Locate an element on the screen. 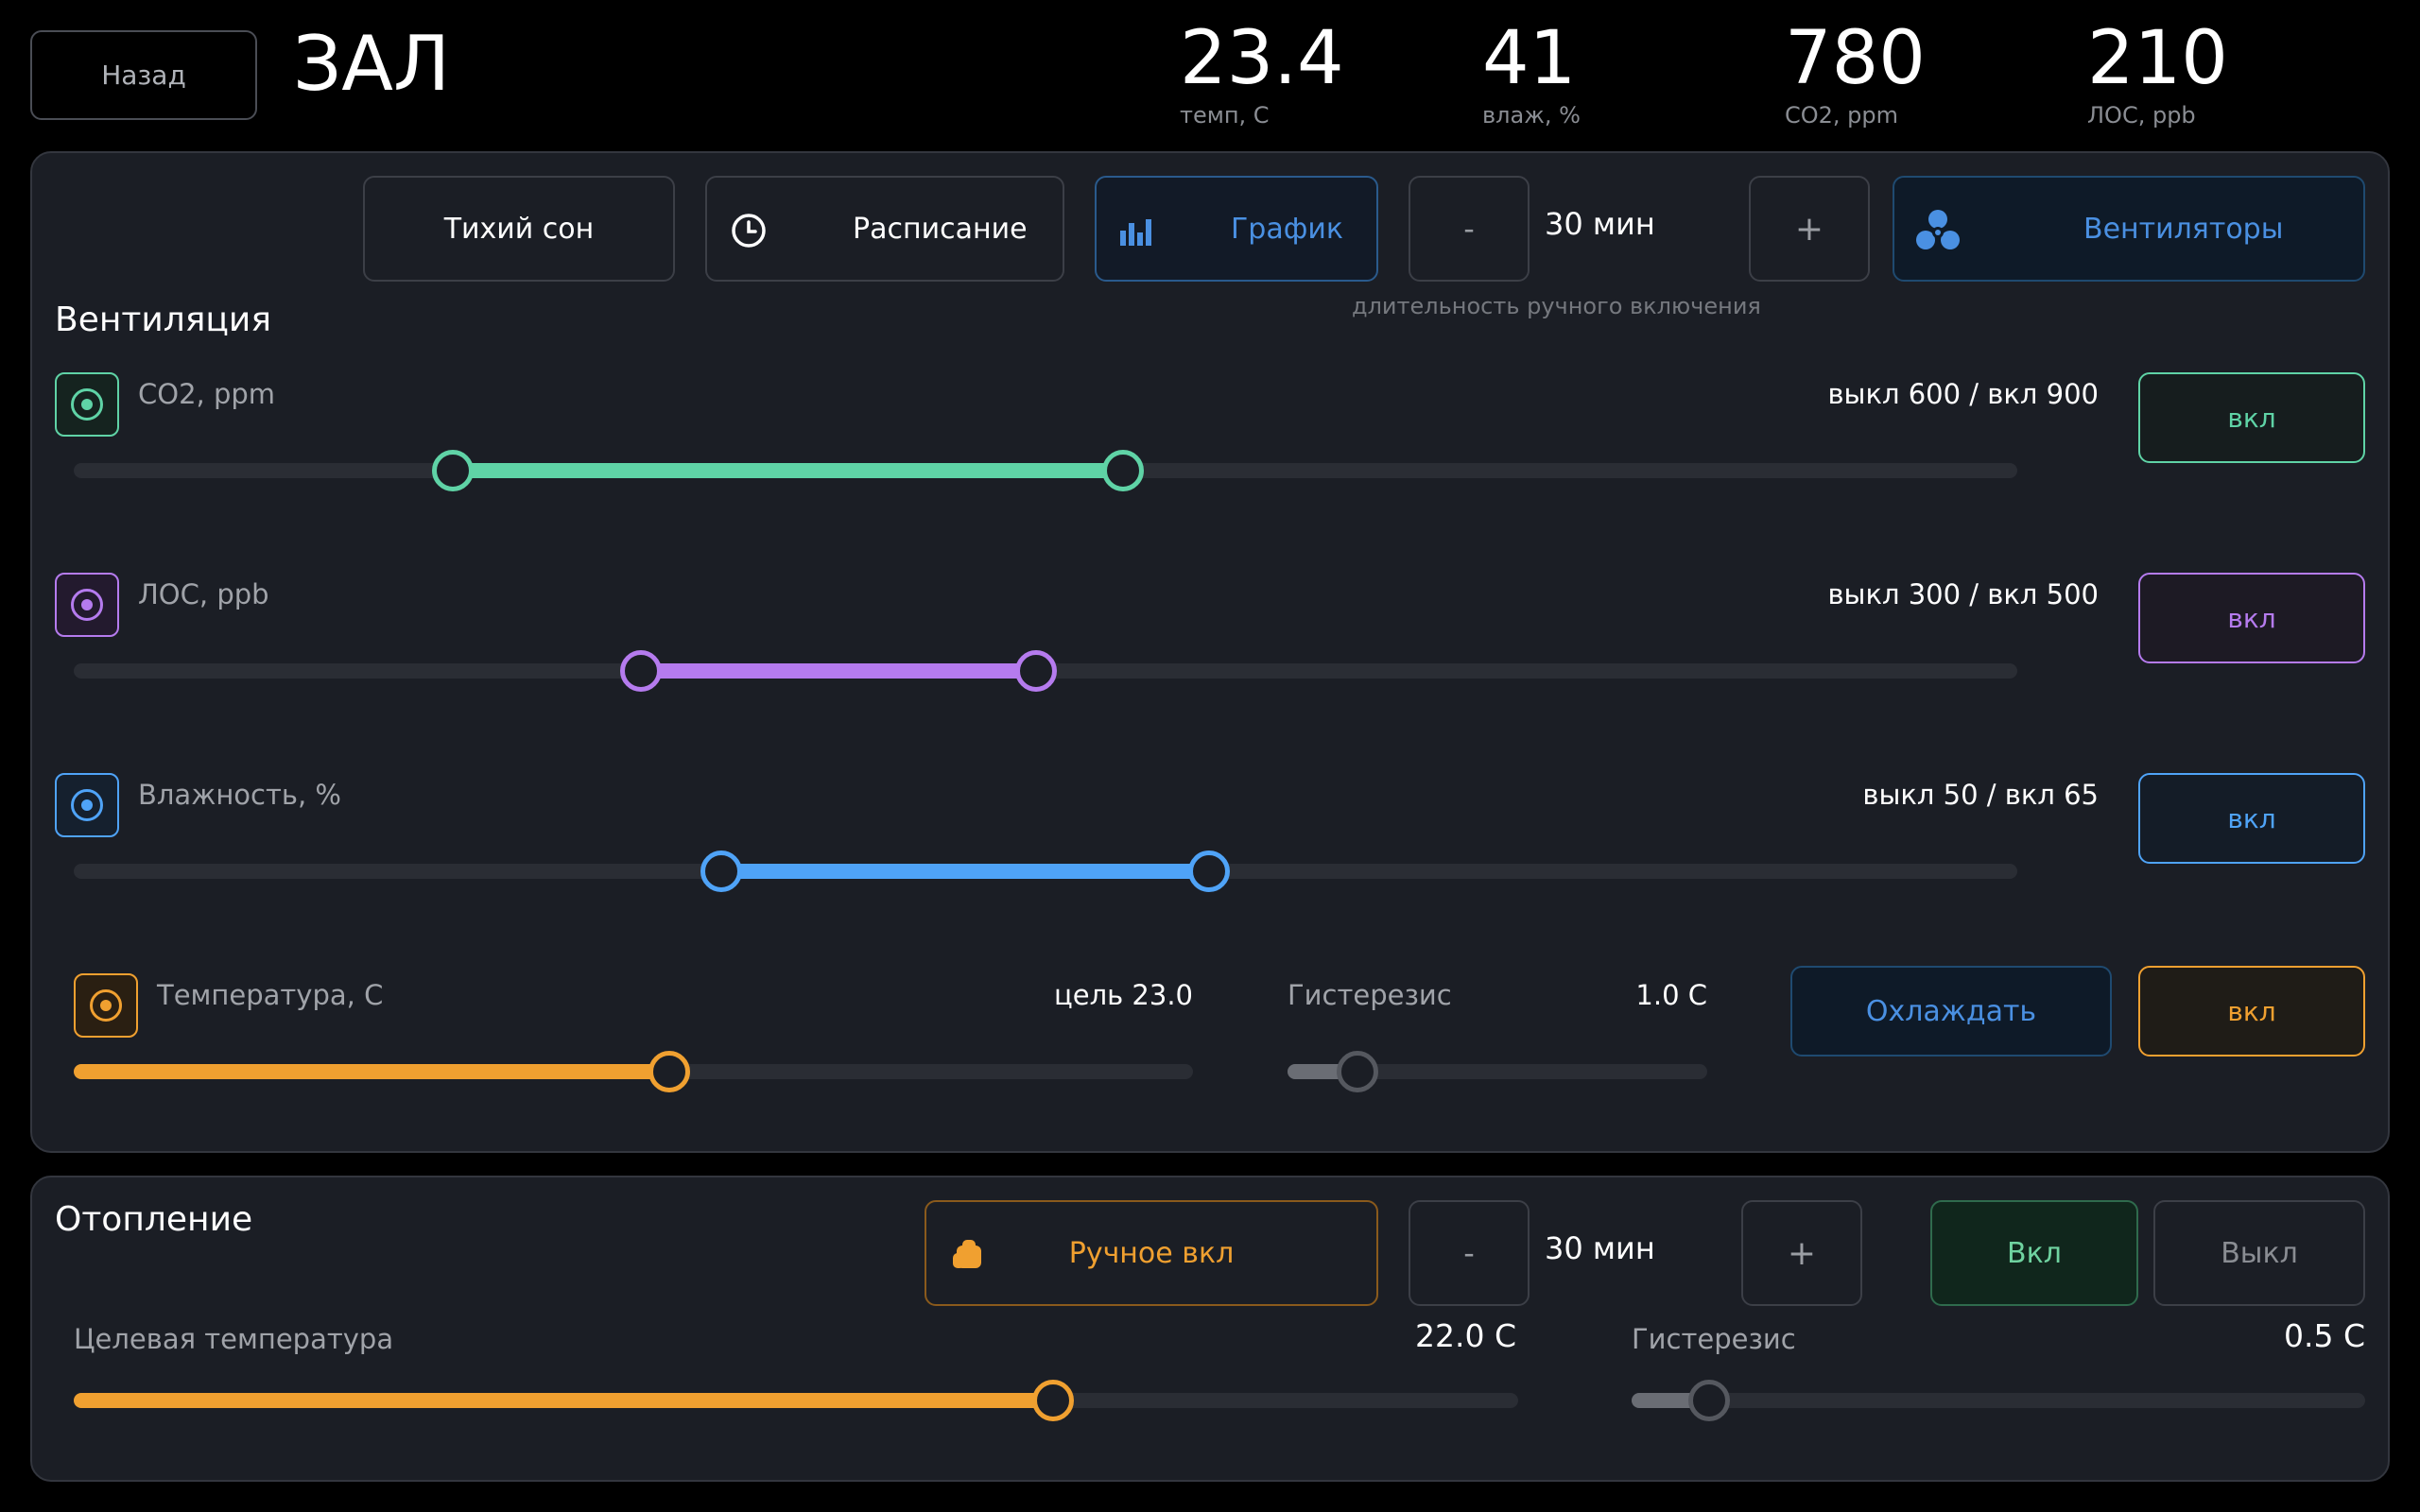  voc-sensor-icon is located at coordinates (87, 605).